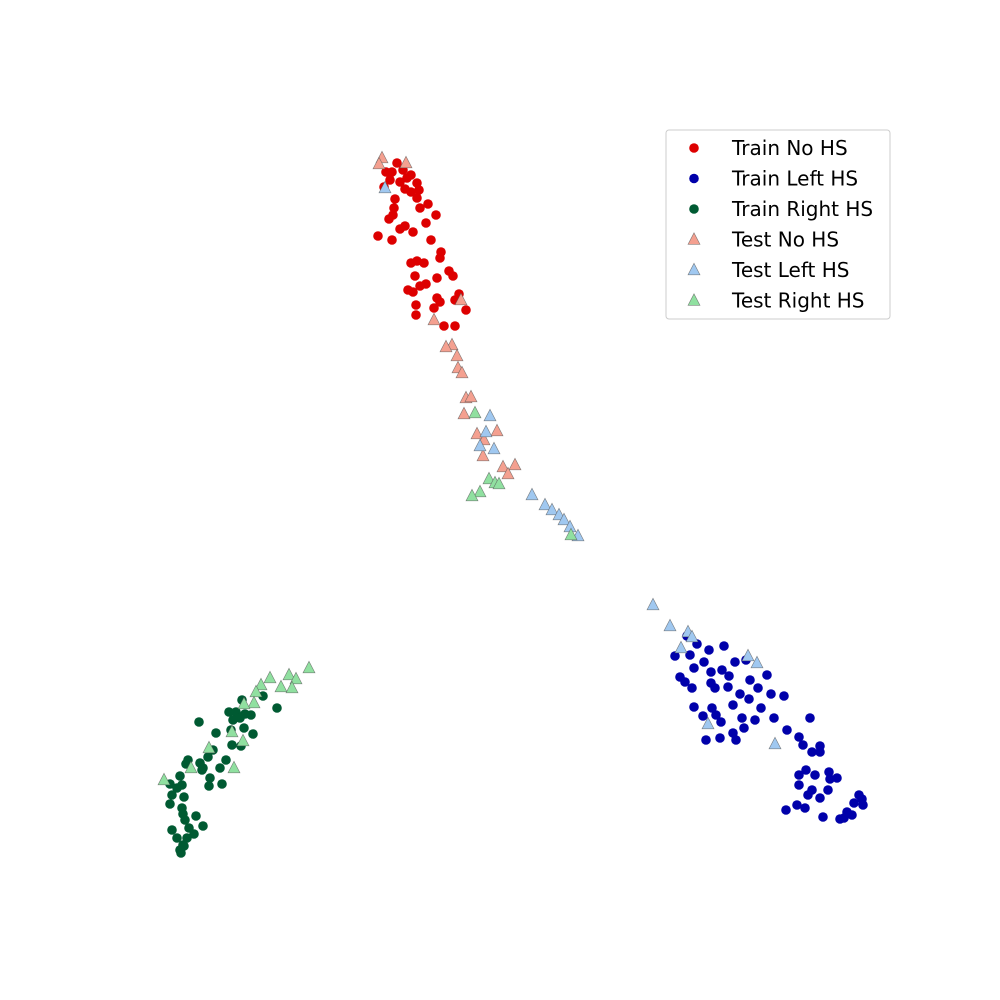  I want to click on legend-marker-train-left-hs, so click(694, 178).